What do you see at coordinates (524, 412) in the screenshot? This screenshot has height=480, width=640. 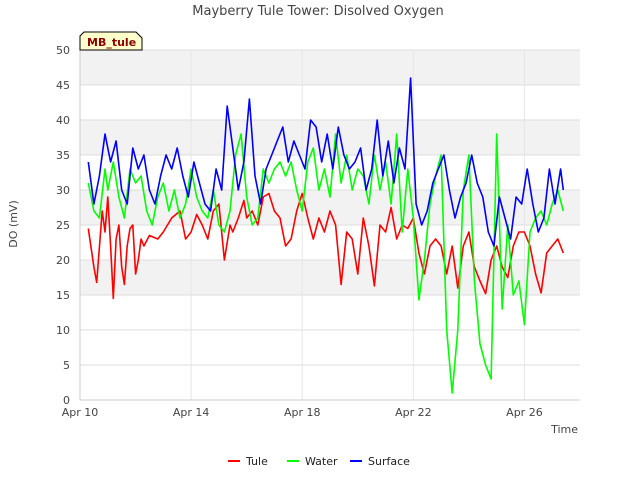 I see `x-tick-label: Apr 26` at bounding box center [524, 412].